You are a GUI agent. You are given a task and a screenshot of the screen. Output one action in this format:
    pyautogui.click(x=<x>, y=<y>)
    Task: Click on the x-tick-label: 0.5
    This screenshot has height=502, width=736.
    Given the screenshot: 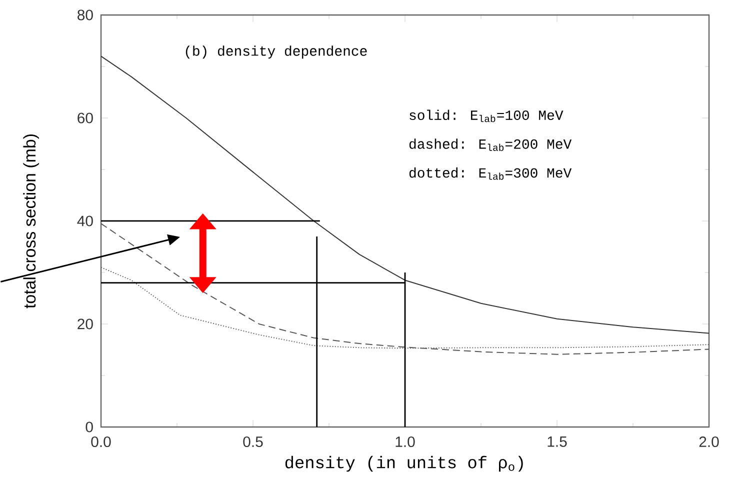 What is the action you would take?
    pyautogui.click(x=253, y=442)
    